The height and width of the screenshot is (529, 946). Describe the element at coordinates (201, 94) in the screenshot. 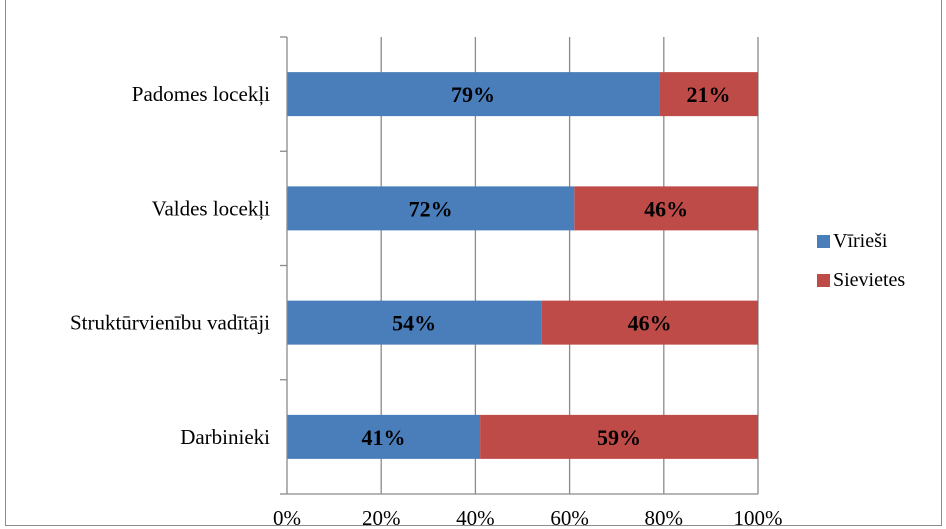

I see `category-label: Padomes locekļi` at that location.